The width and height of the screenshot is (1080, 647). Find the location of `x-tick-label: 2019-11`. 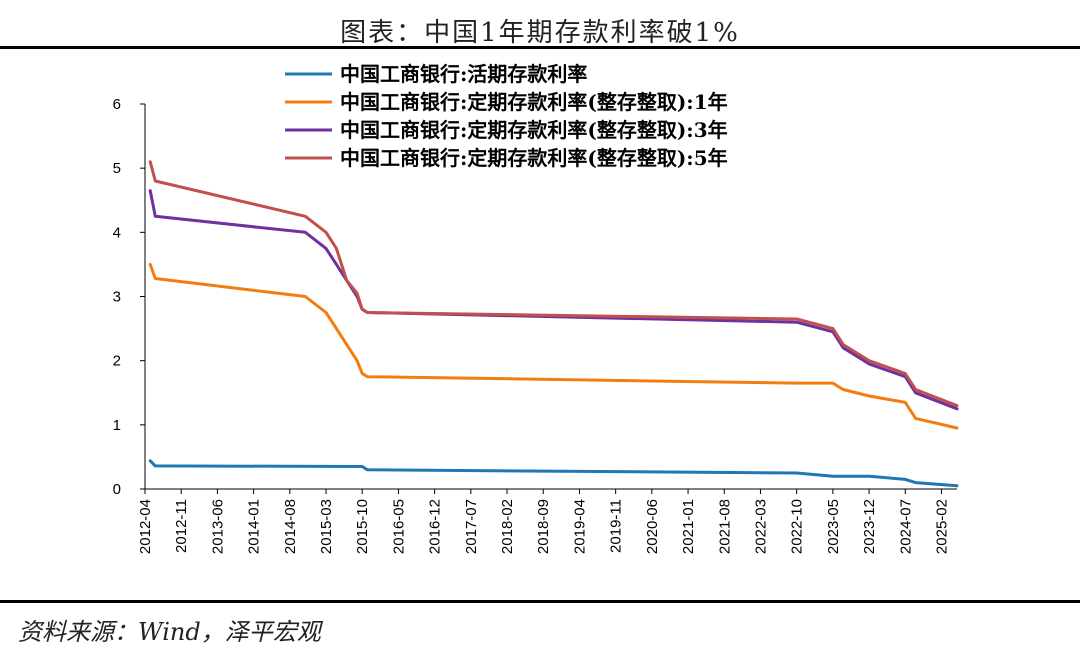

x-tick-label: 2019-11 is located at coordinates (616, 526).